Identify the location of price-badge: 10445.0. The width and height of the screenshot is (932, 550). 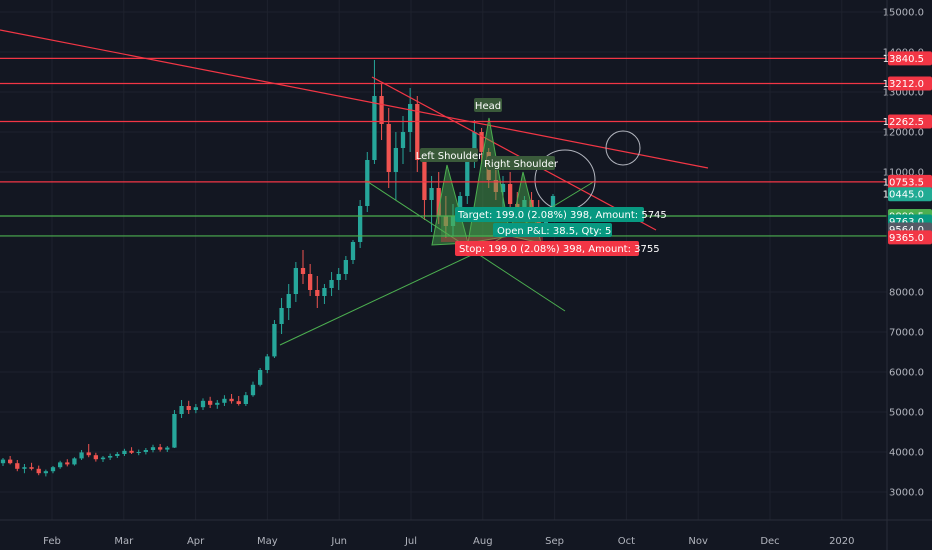
(907, 194).